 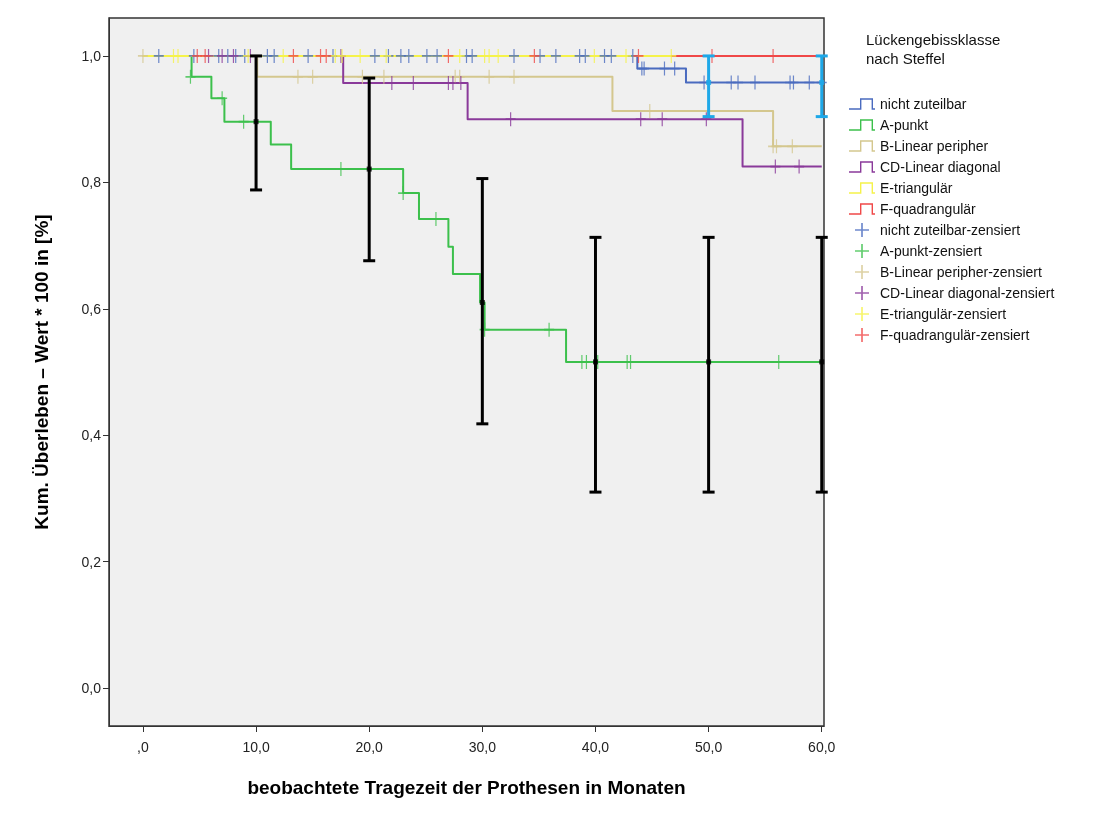 What do you see at coordinates (91, 561) in the screenshot?
I see `y-tick-label: 0,2` at bounding box center [91, 561].